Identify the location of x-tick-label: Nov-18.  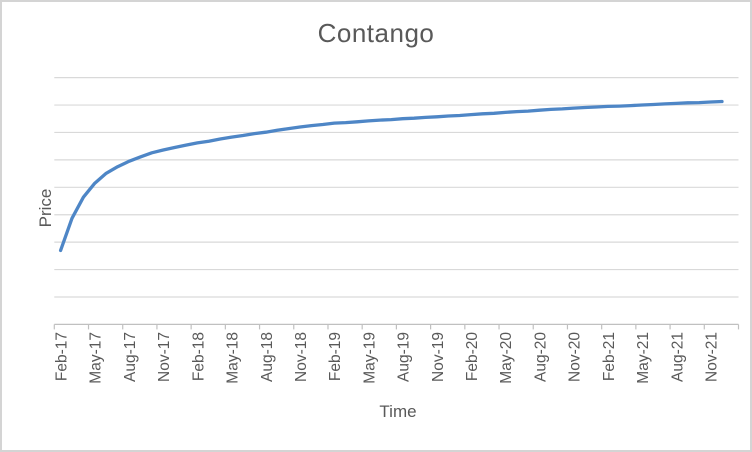
(301, 357).